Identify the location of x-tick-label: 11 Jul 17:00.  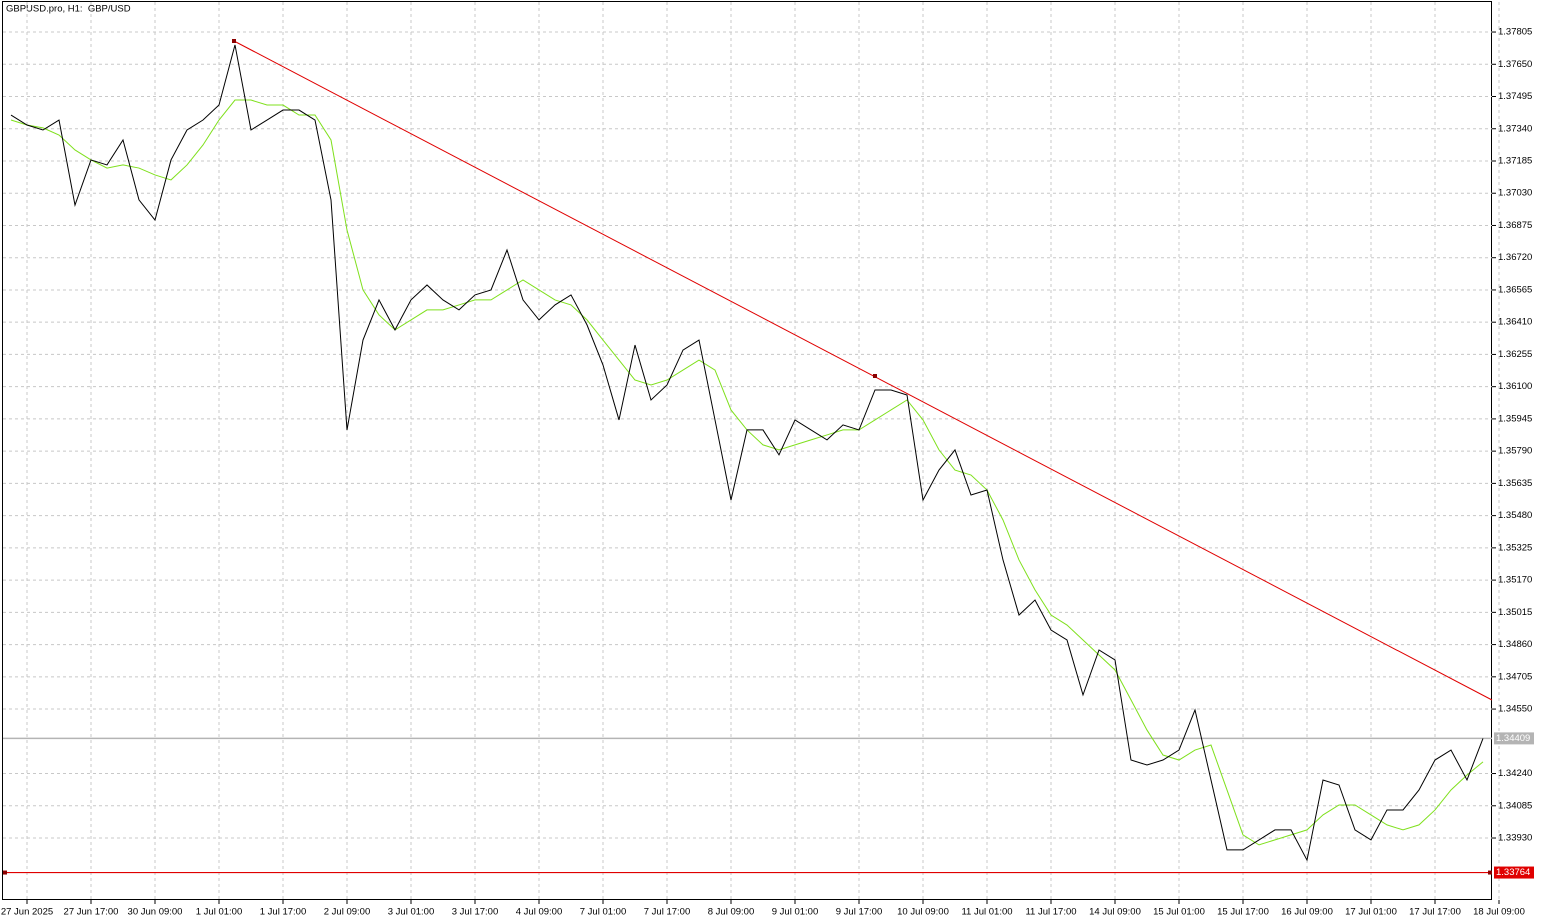
(1050, 912).